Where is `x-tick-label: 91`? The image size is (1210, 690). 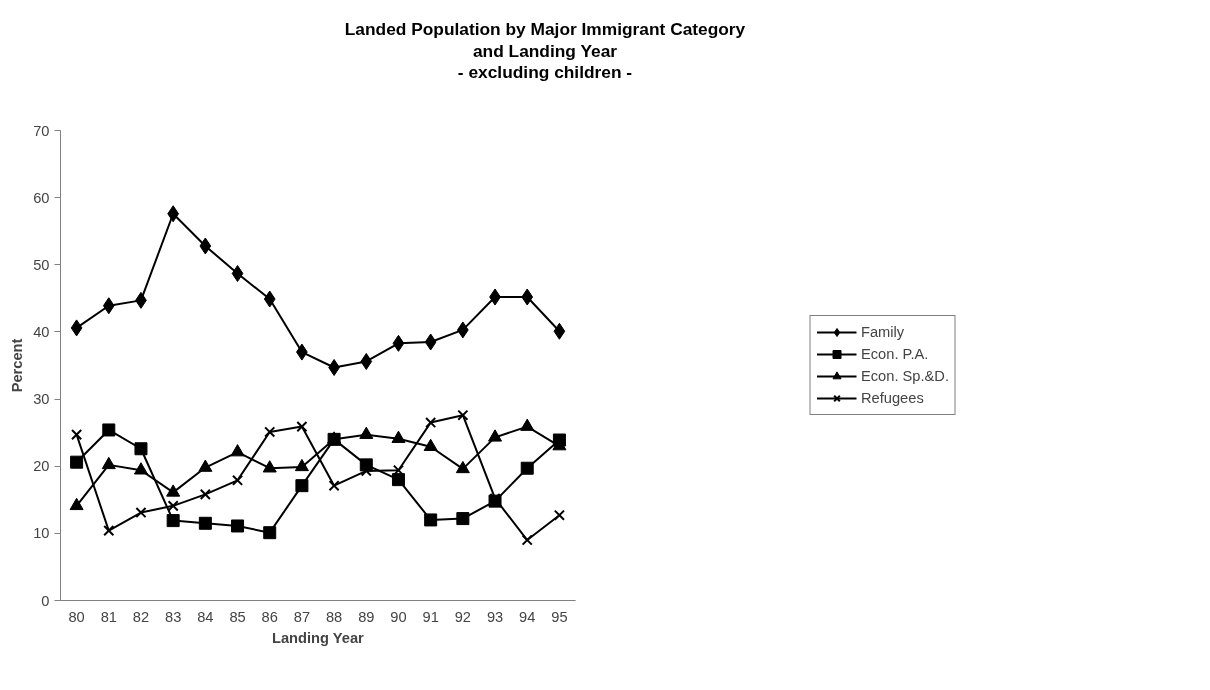 x-tick-label: 91 is located at coordinates (430, 616).